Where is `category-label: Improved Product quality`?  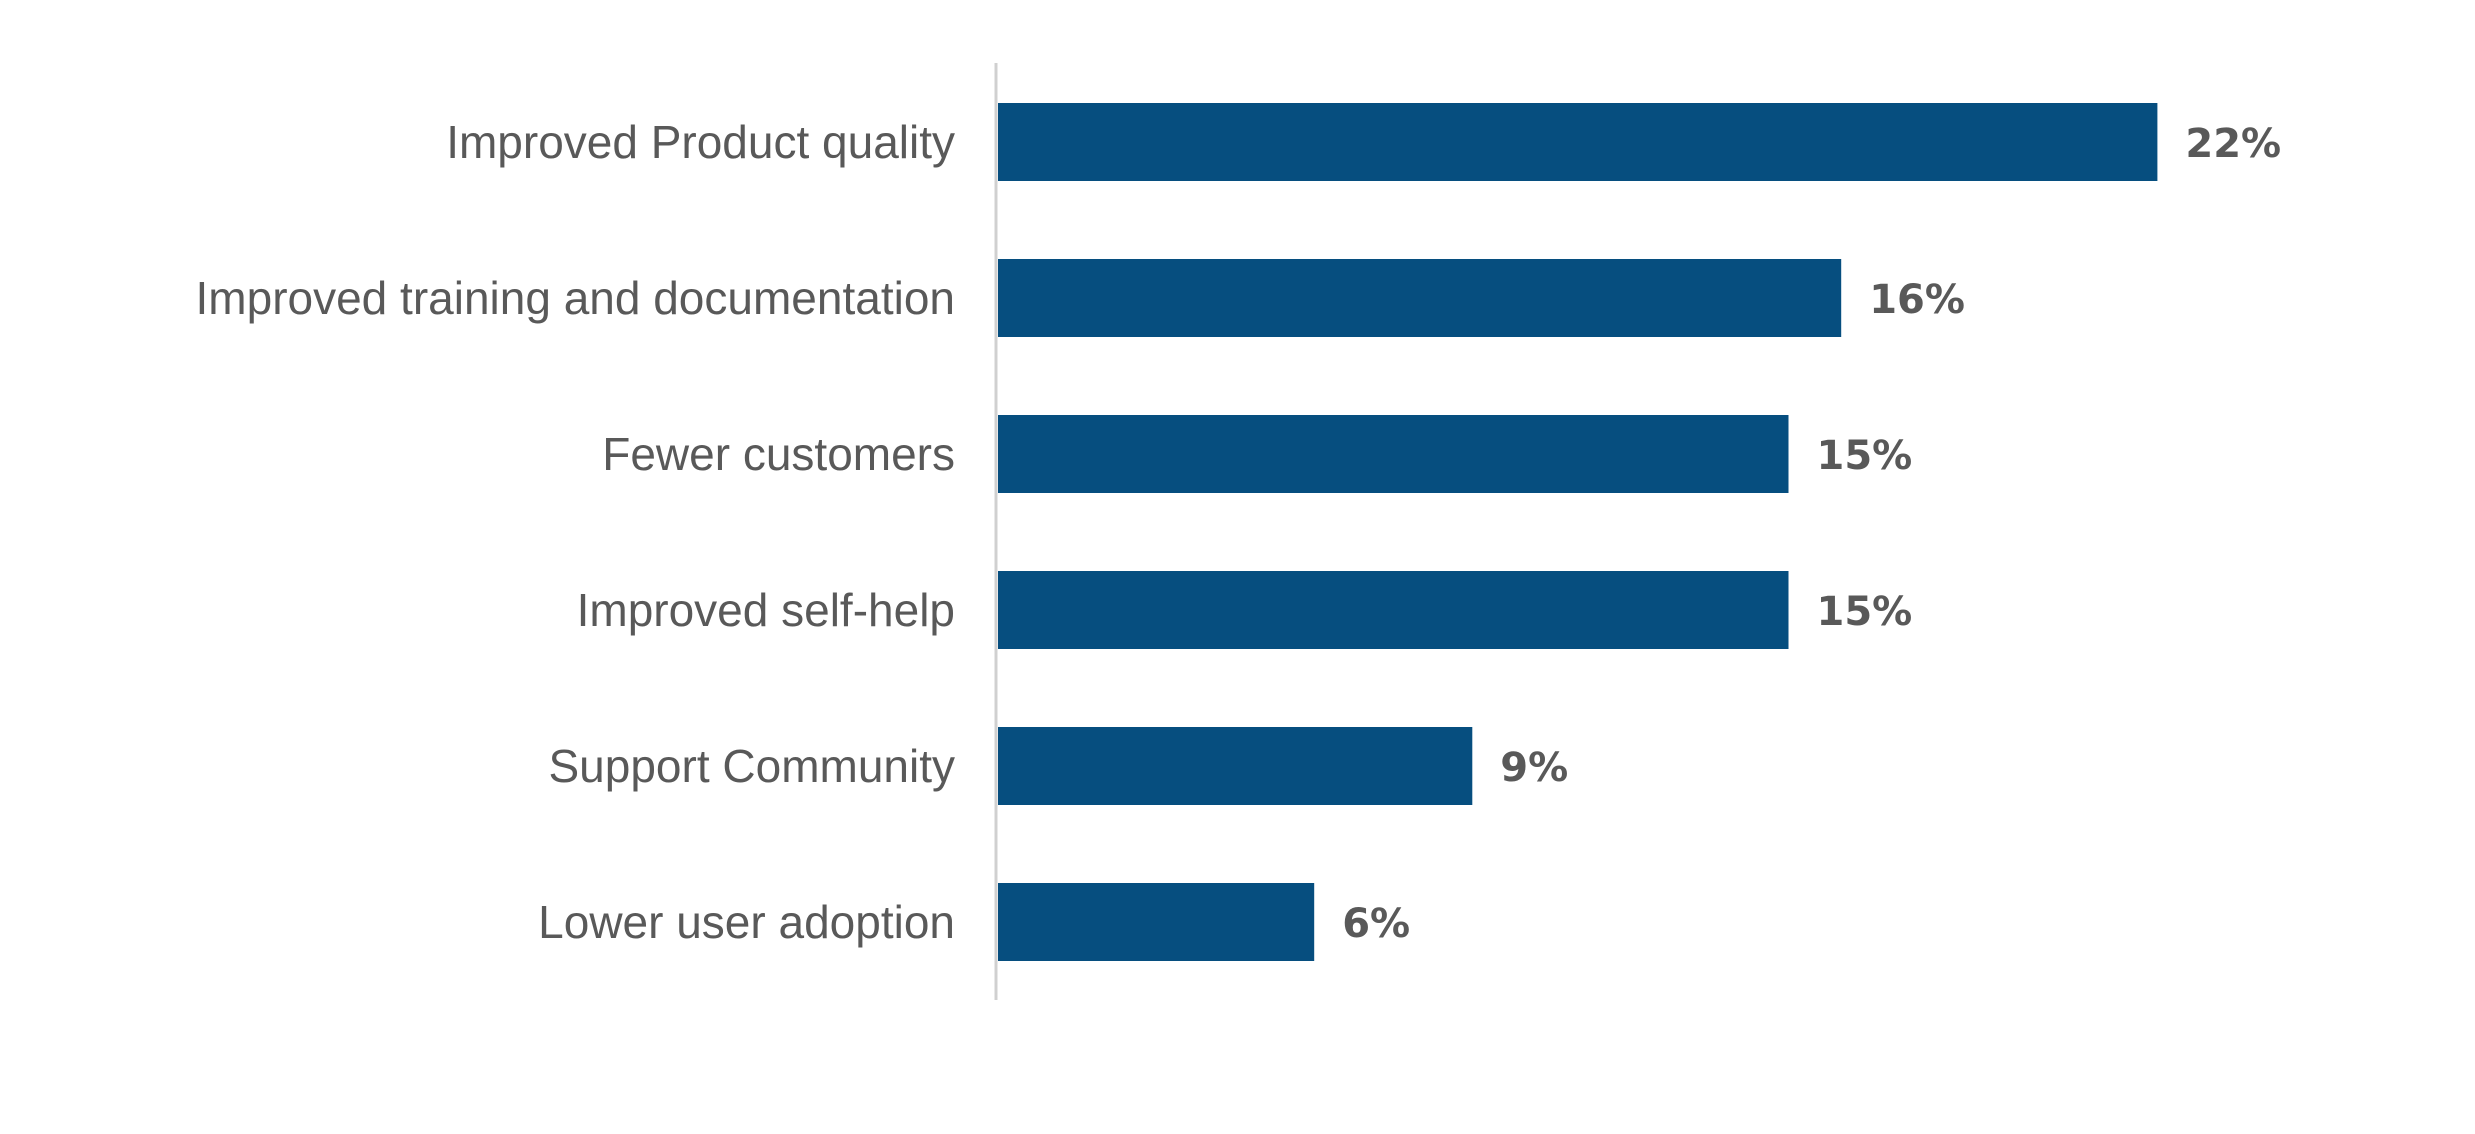
category-label: Improved Product quality is located at coordinates (700, 142).